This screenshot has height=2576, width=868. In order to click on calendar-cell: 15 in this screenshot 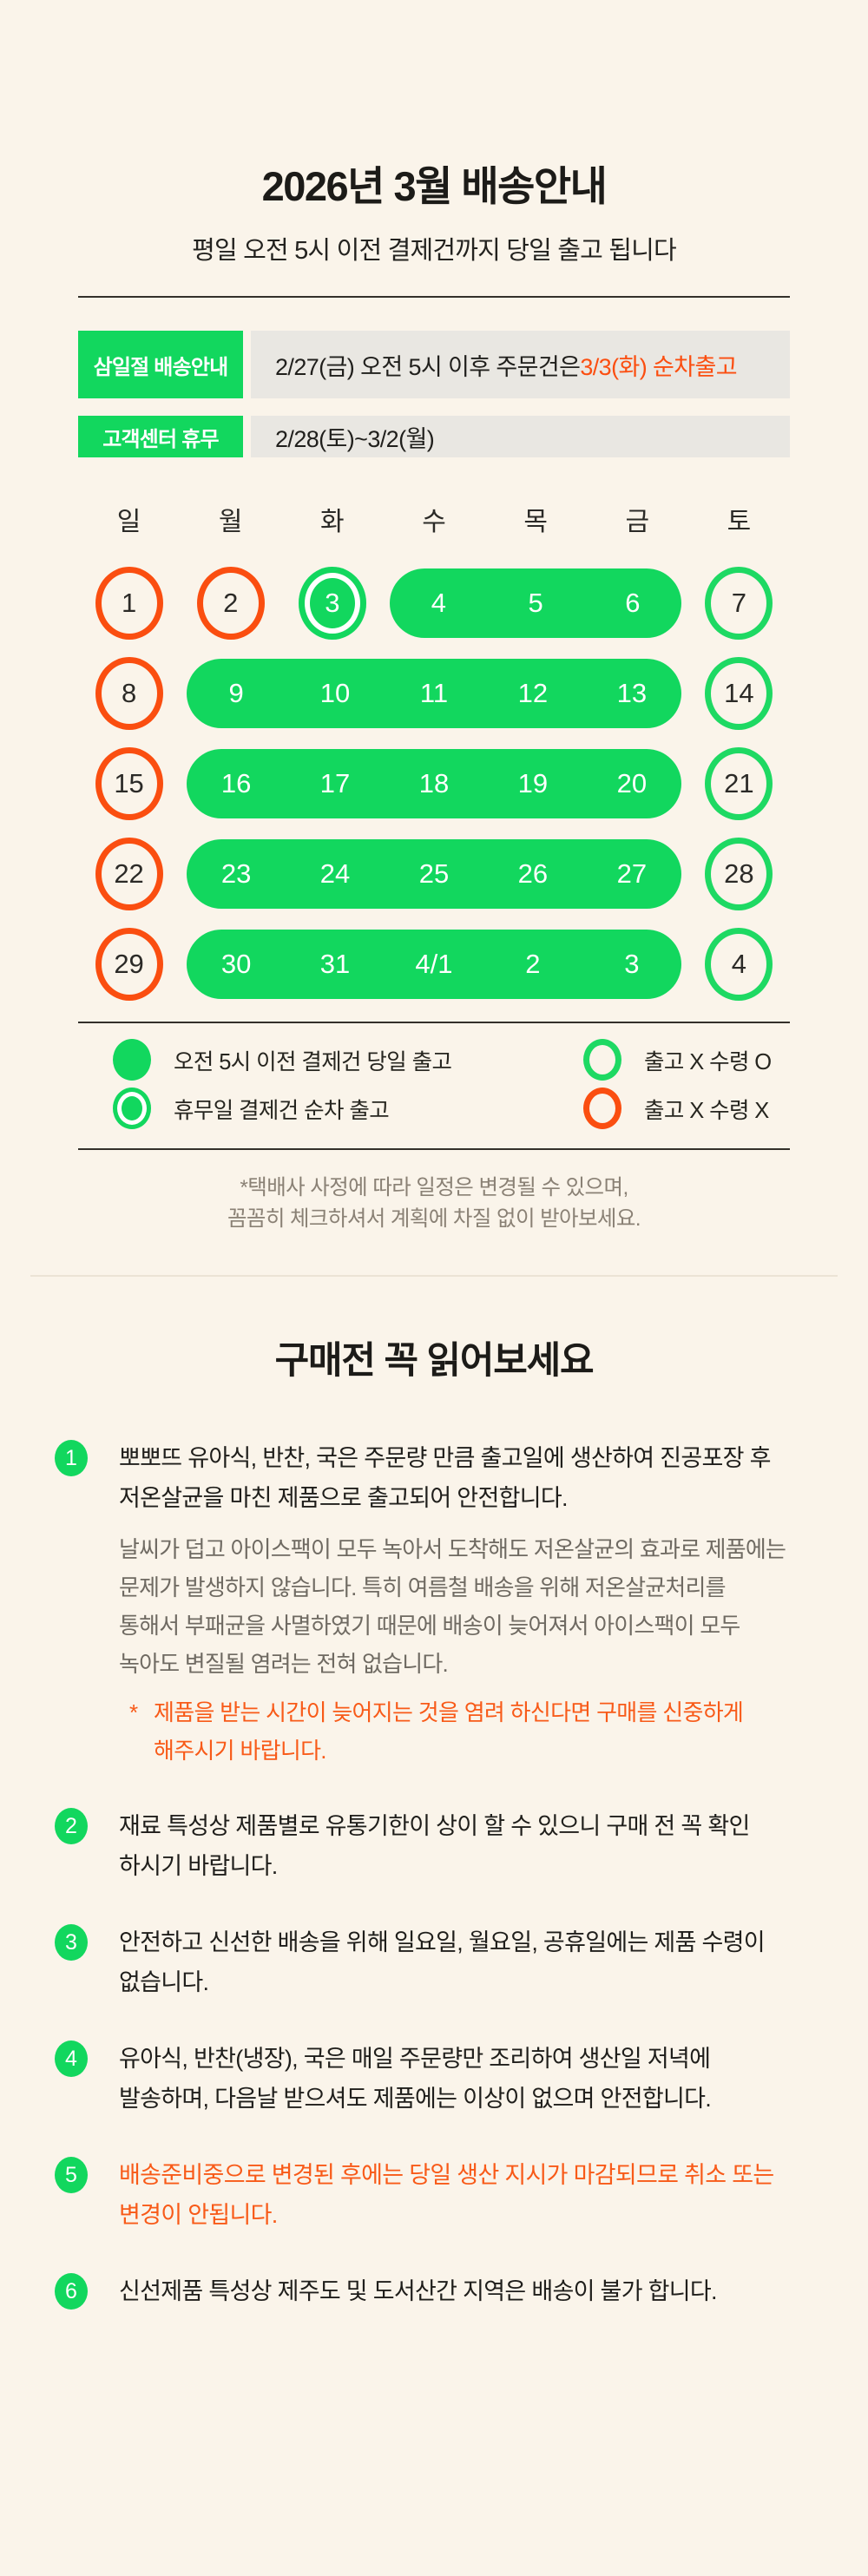, I will do `click(129, 783)`.